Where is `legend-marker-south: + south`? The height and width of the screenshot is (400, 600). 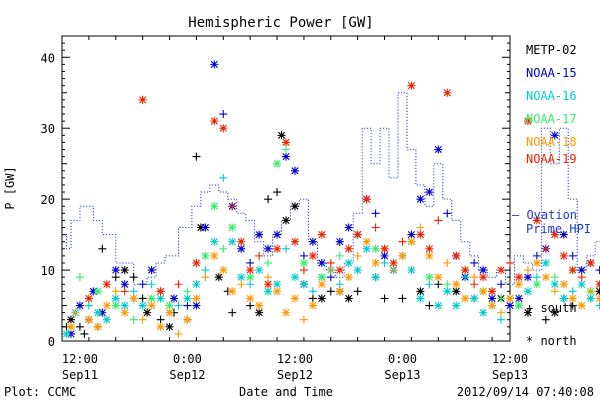
legend-marker-south: + south is located at coordinates (551, 308).